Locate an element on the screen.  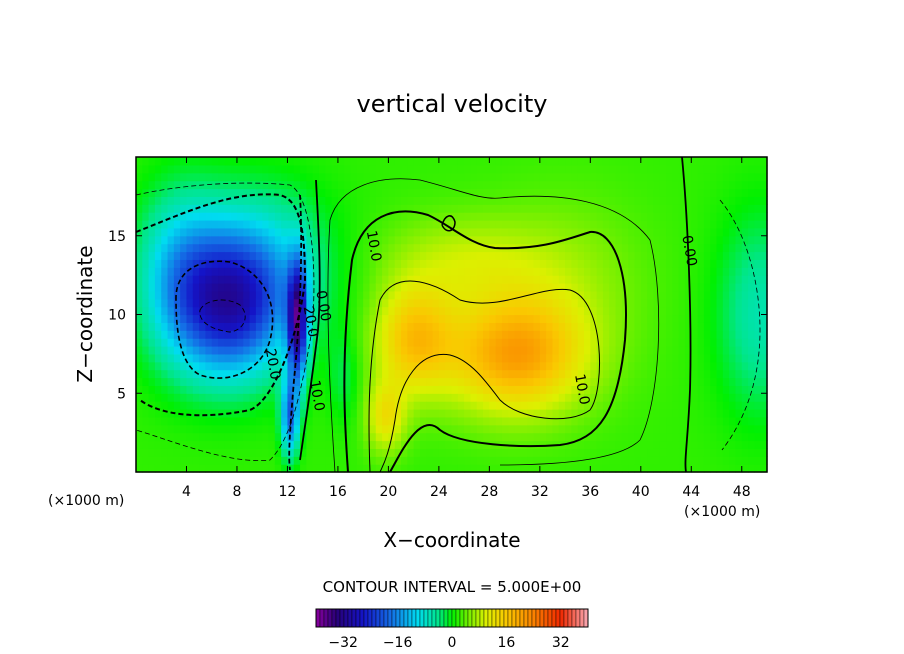
colorbar-ticks: −32 −16 0 16 32 is located at coordinates (448, 643).